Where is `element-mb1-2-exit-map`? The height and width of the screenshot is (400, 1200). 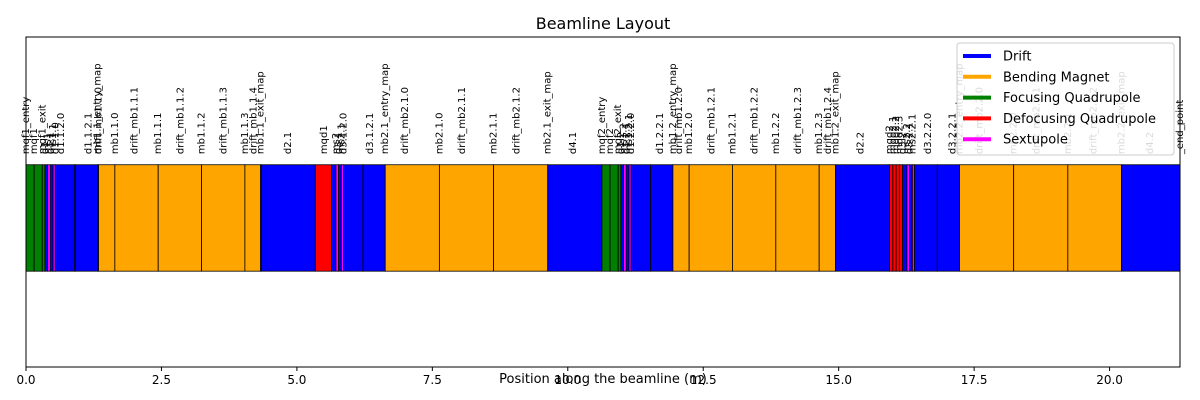 element-mb1-2-exit-map is located at coordinates (827, 218).